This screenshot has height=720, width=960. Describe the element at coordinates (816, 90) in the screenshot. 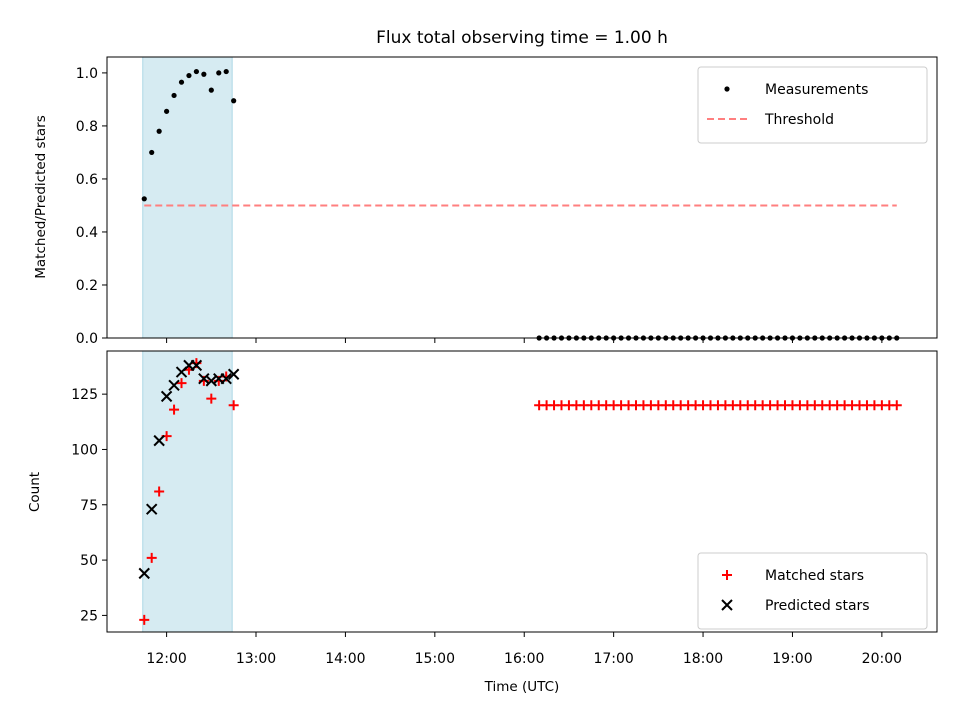

I see `legend-label: Measurements` at that location.